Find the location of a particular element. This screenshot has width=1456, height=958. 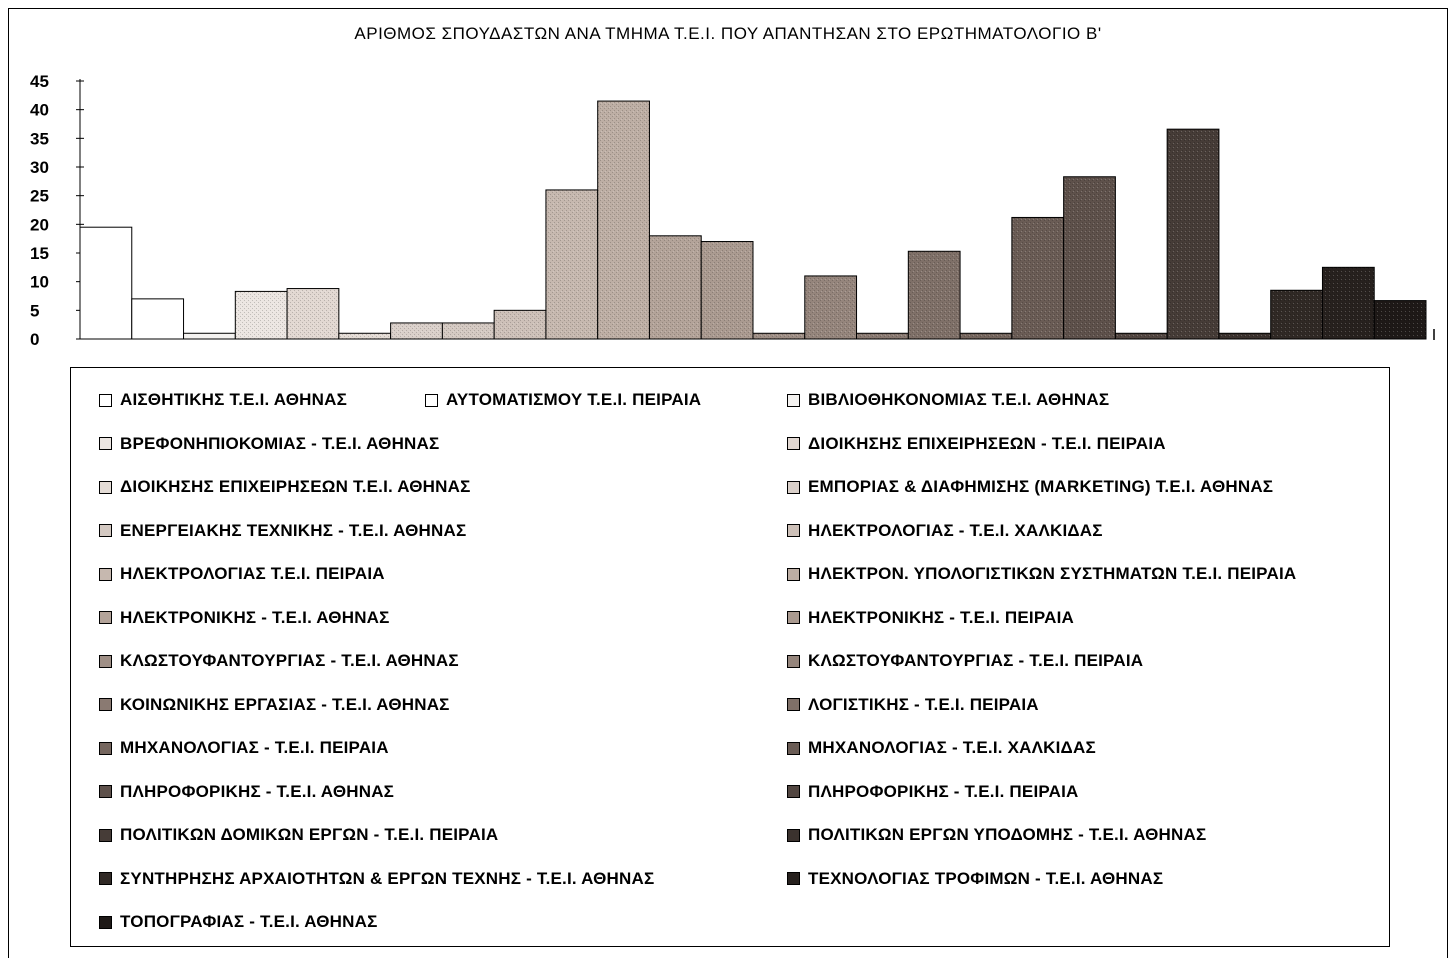

legend-label: ΤΕΧΝΟΛΟΓΙΑΣ ΤΡΟΦΙΜΩΝ - Τ.Ε.Ι. ΑΘΗΝΑΣ is located at coordinates (986, 878).